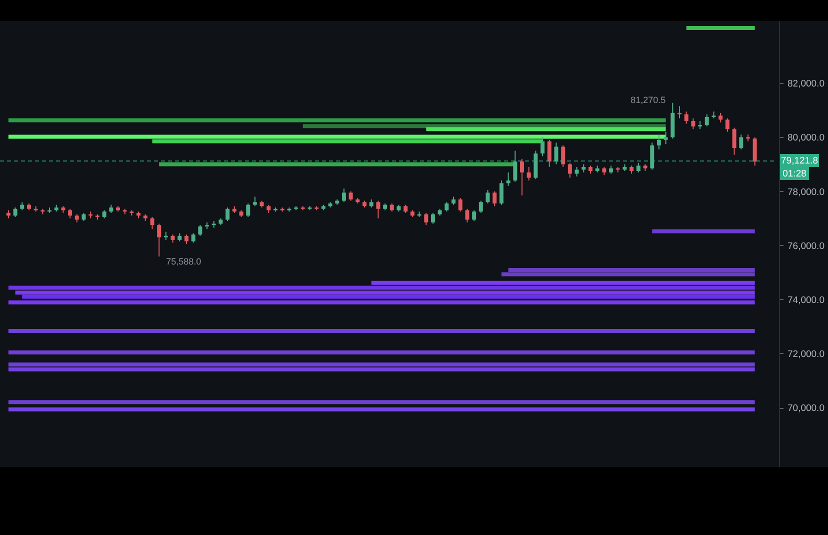 The width and height of the screenshot is (828, 535). What do you see at coordinates (806, 300) in the screenshot?
I see `y-tick-label: 74,000.0` at bounding box center [806, 300].